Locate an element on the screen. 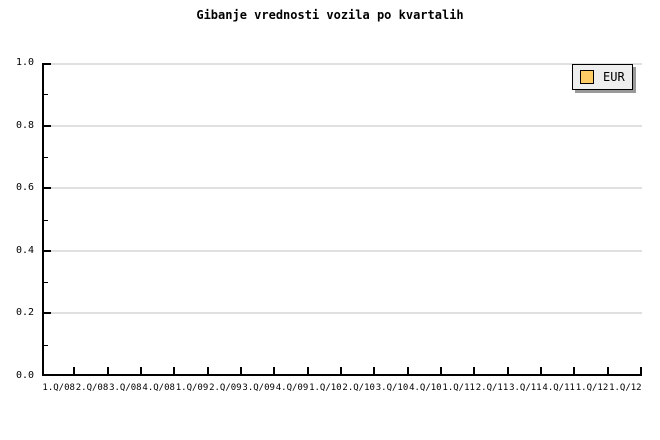 The height and width of the screenshot is (440, 660). x-axis-tick-label: 4.Q/10 is located at coordinates (425, 388).